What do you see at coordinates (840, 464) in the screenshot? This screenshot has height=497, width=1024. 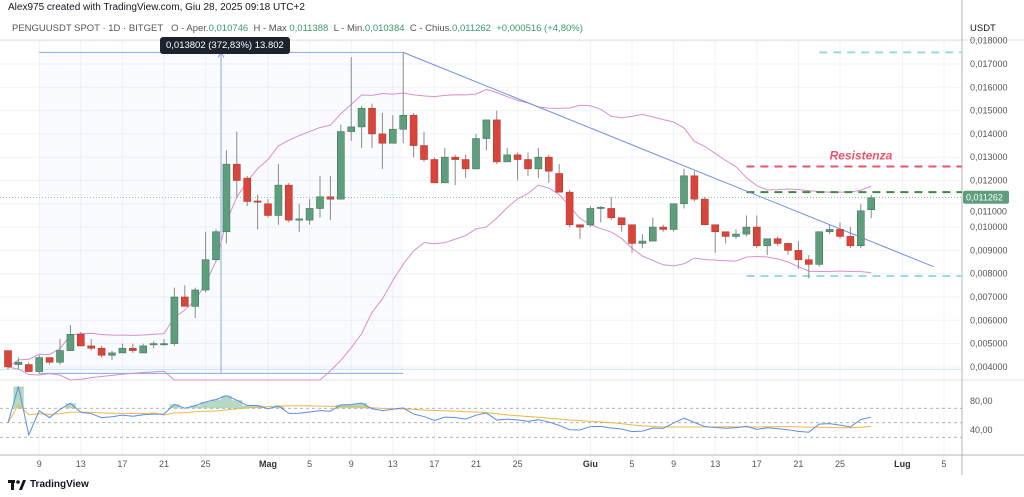 I see `time-axis-label: 25` at bounding box center [840, 464].